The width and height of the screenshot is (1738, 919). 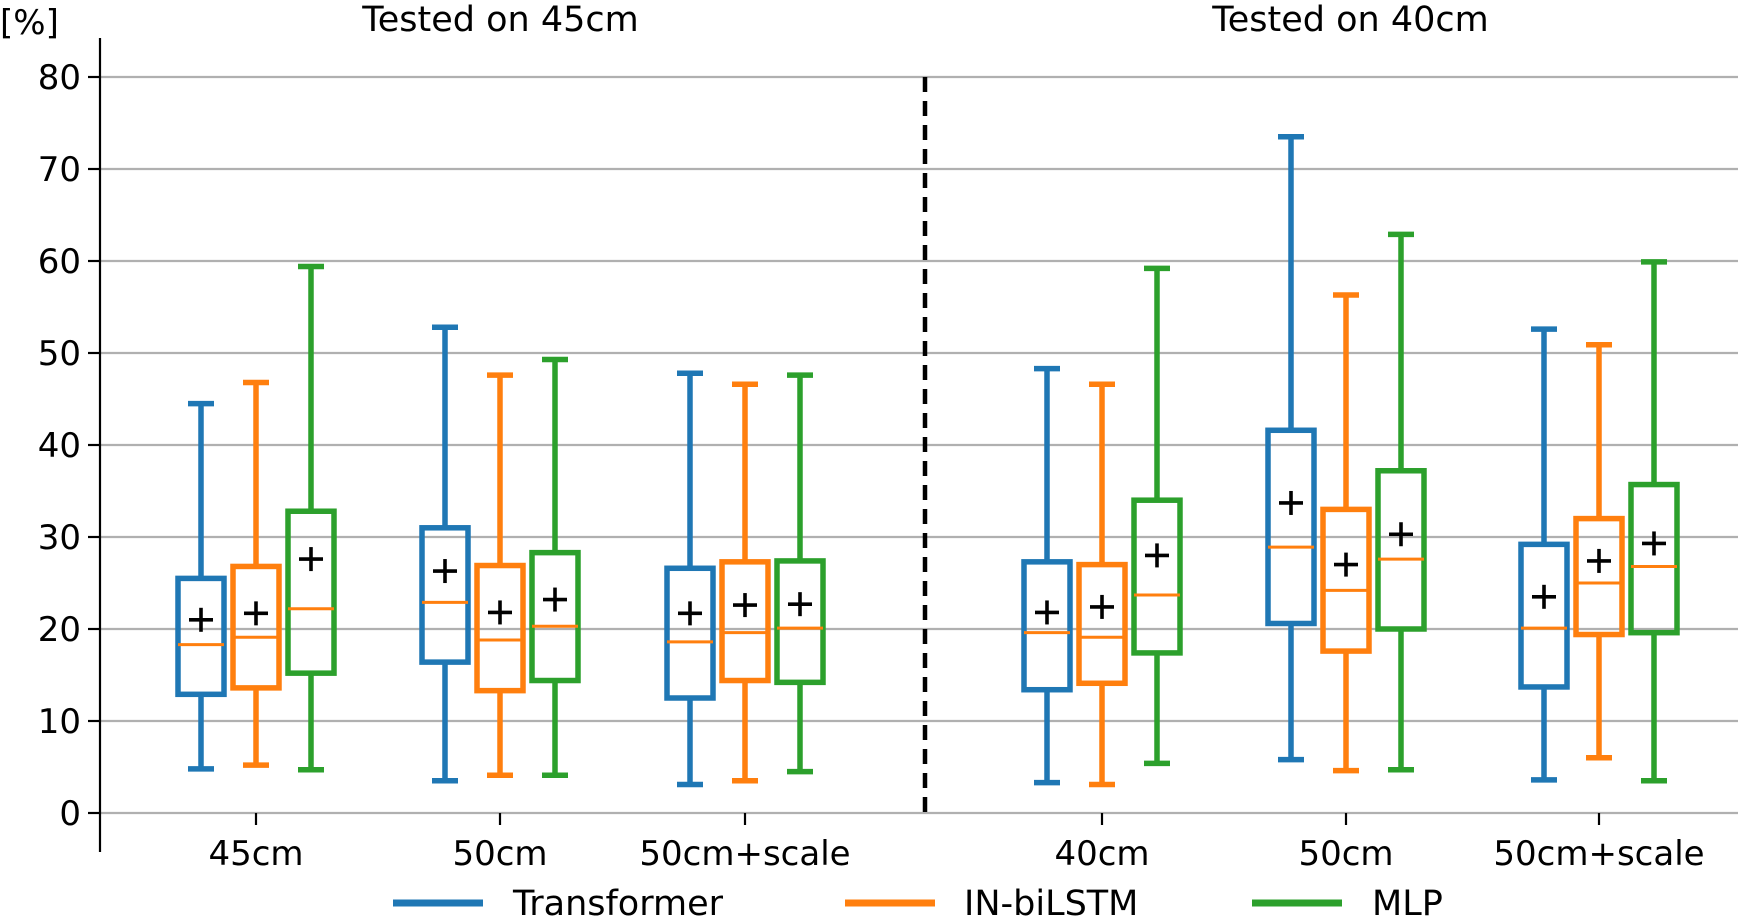 What do you see at coordinates (1347, 901) in the screenshot?
I see `legend-item: MLP` at bounding box center [1347, 901].